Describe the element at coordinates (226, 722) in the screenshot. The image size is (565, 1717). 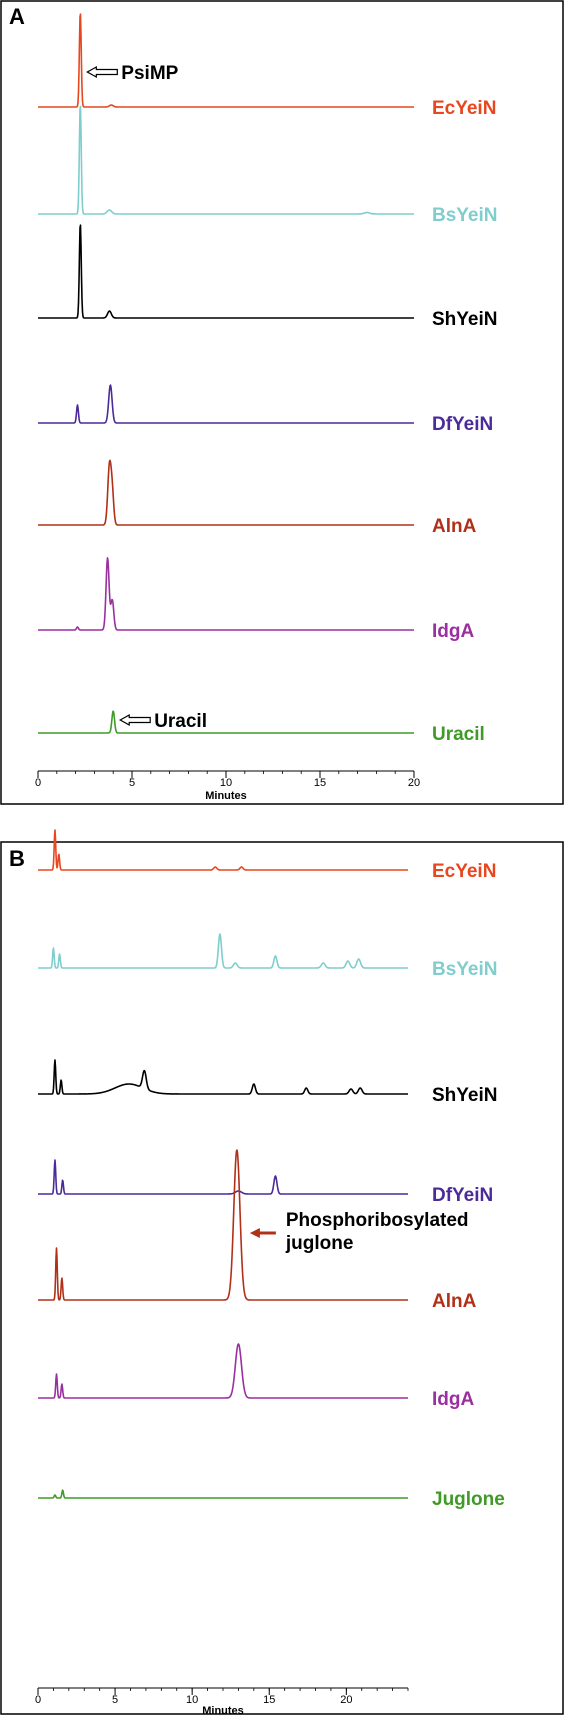
I see `trace-uracil` at that location.